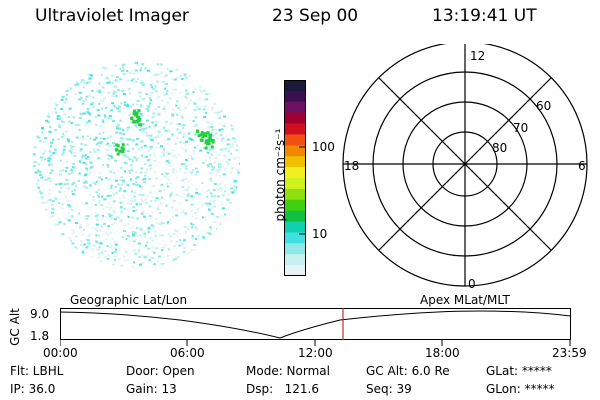 This screenshot has height=400, width=600. I want to click on colorbar-border, so click(295, 178).